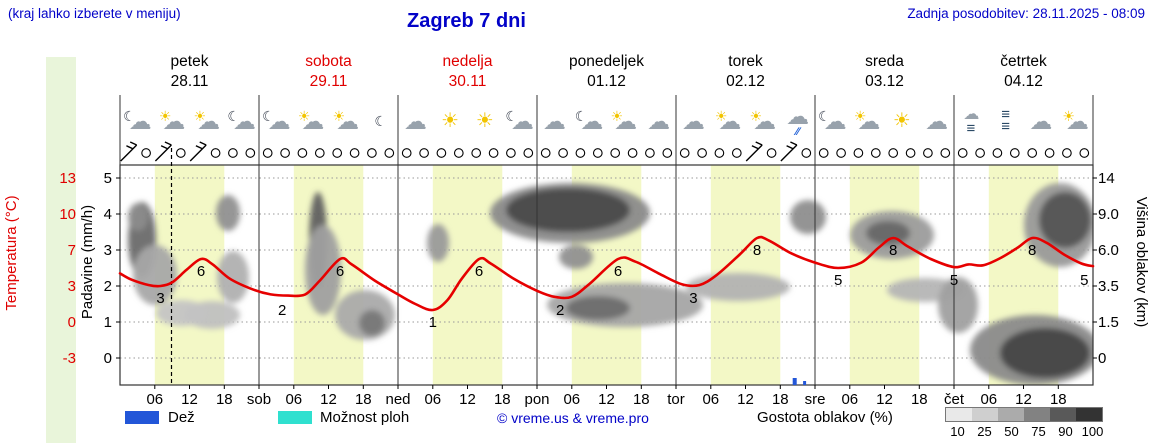  Describe the element at coordinates (560, 310) in the screenshot. I see `temperature-value-label: 2` at that location.